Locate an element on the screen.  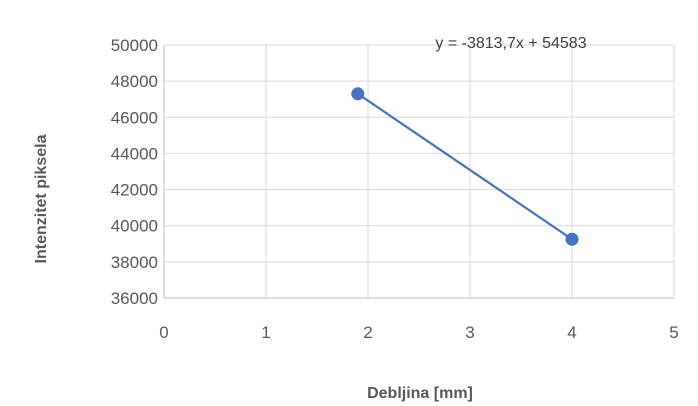
x-tick-label: 4 is located at coordinates (571, 332).